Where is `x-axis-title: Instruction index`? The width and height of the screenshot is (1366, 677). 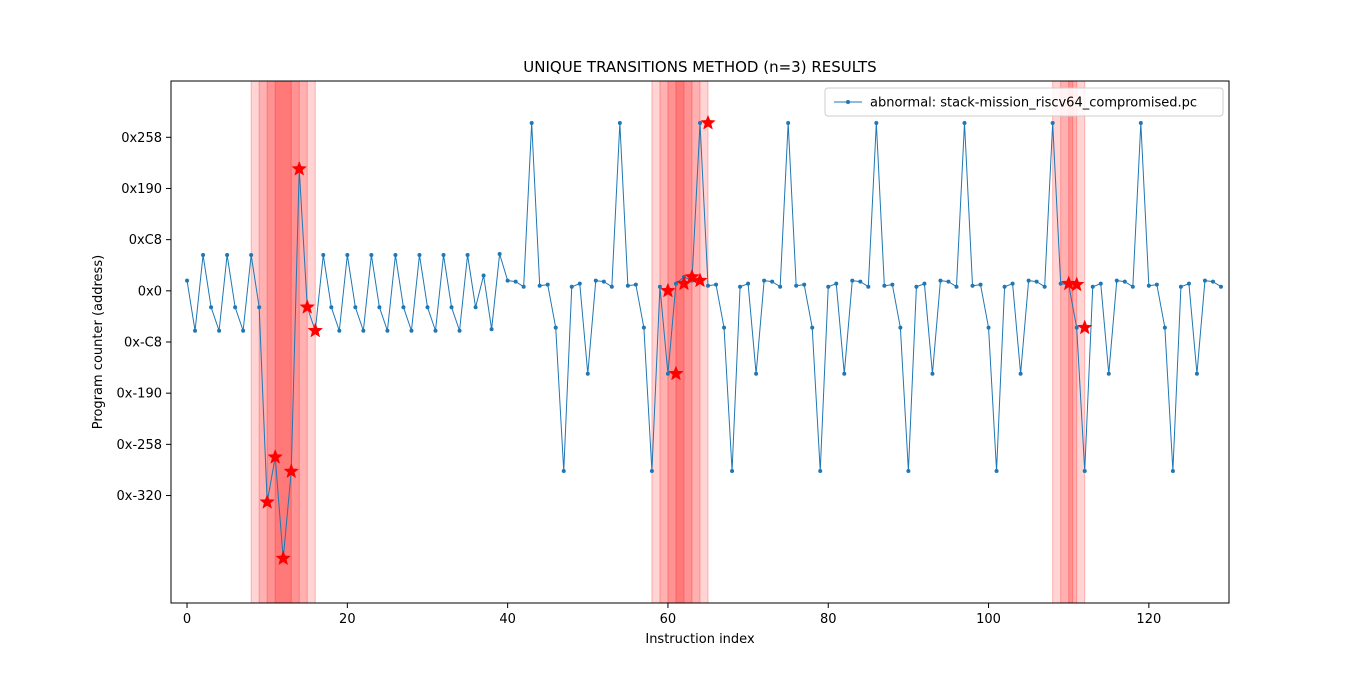 x-axis-title: Instruction index is located at coordinates (700, 639).